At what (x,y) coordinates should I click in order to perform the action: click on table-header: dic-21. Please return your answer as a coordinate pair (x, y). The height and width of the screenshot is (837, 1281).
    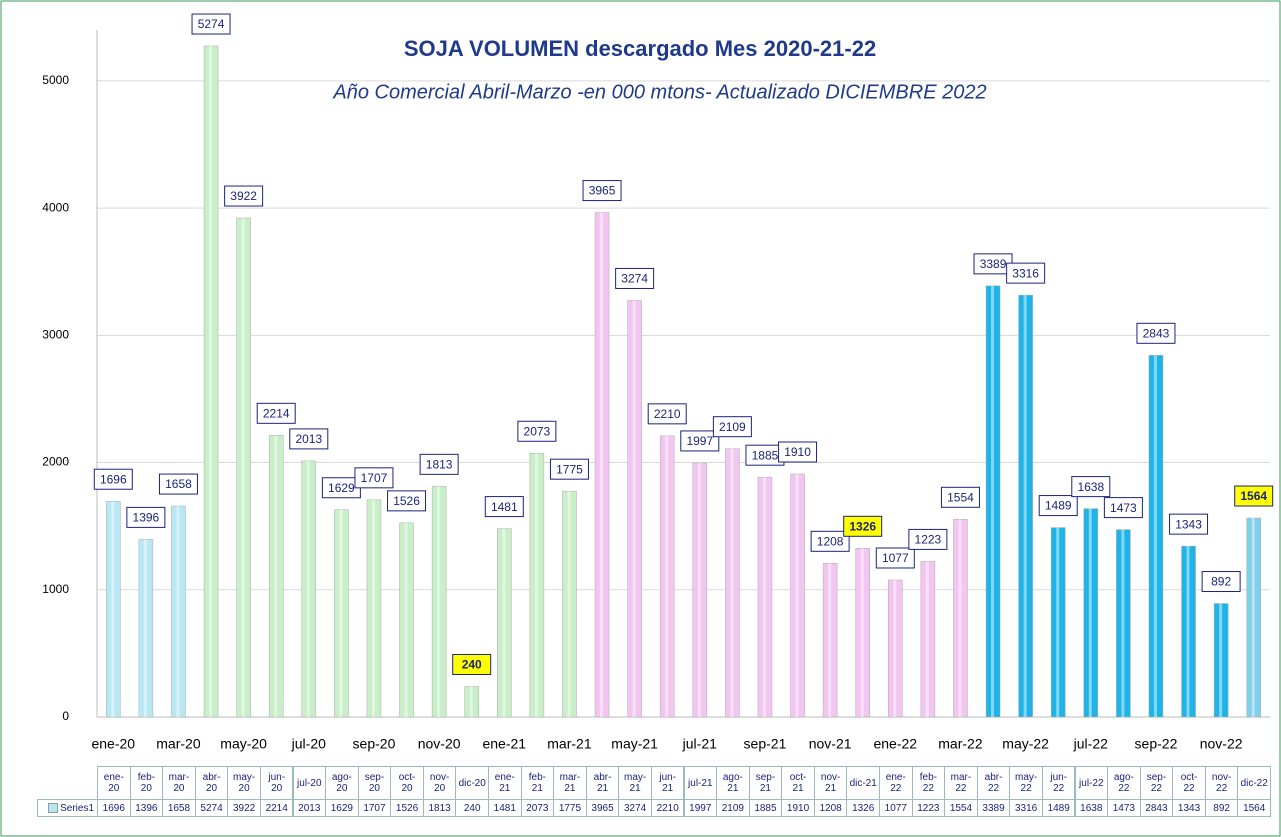
    Looking at the image, I should click on (863, 783).